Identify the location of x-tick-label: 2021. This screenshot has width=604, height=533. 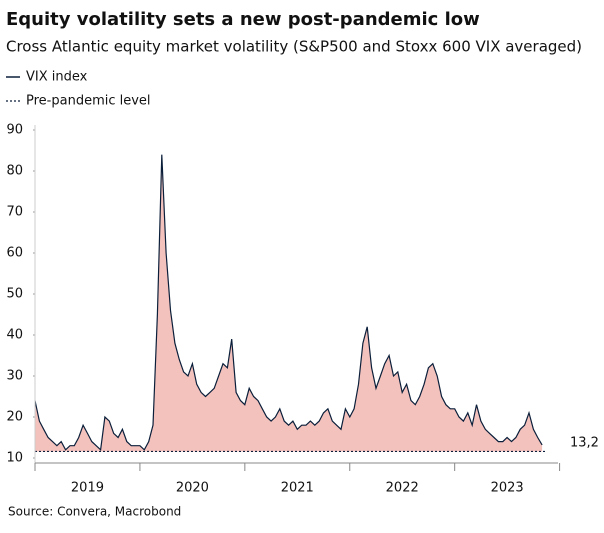
(297, 488).